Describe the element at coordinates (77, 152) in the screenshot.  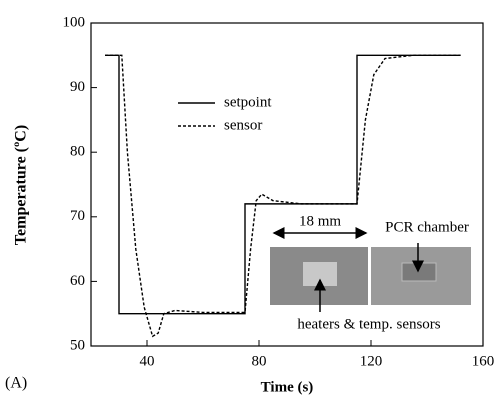
I see `y-tick-label: 80` at that location.